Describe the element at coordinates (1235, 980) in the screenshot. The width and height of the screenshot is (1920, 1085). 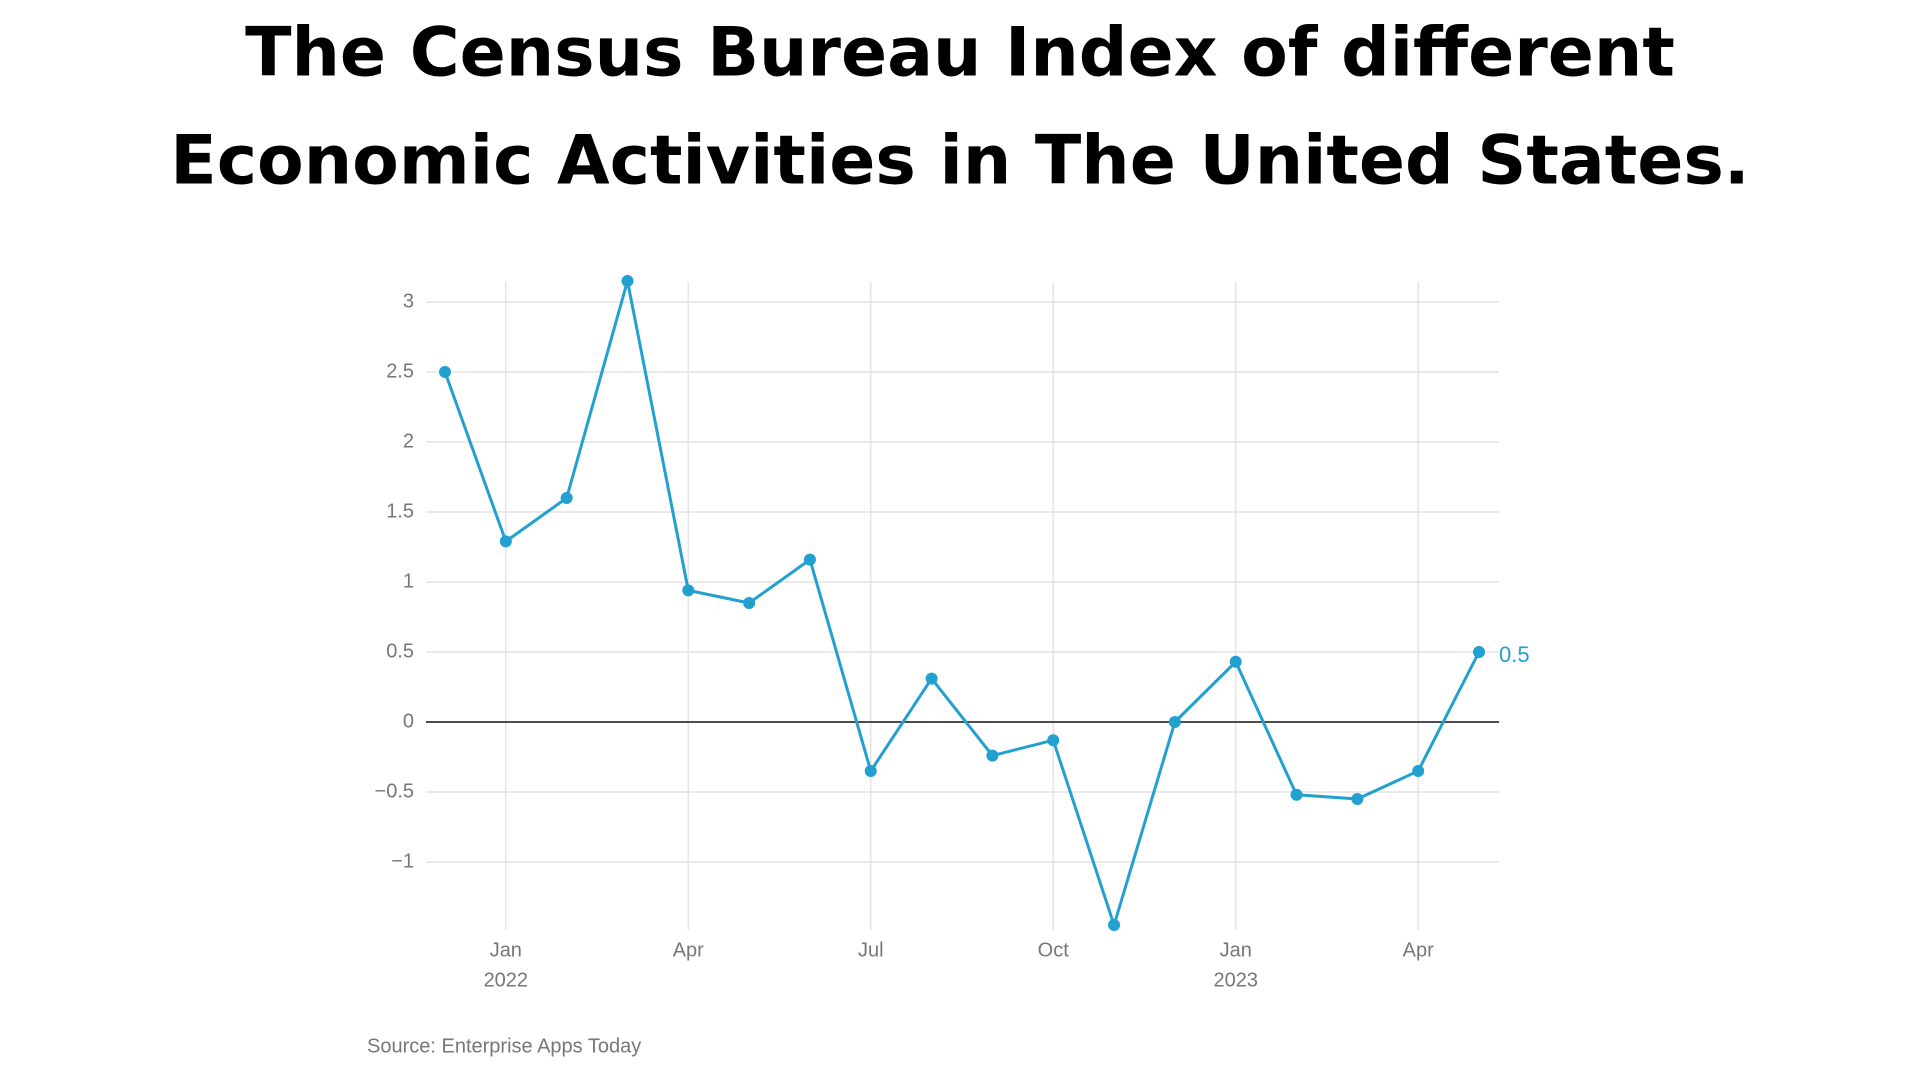
I see `x-tick-year: 2023` at that location.